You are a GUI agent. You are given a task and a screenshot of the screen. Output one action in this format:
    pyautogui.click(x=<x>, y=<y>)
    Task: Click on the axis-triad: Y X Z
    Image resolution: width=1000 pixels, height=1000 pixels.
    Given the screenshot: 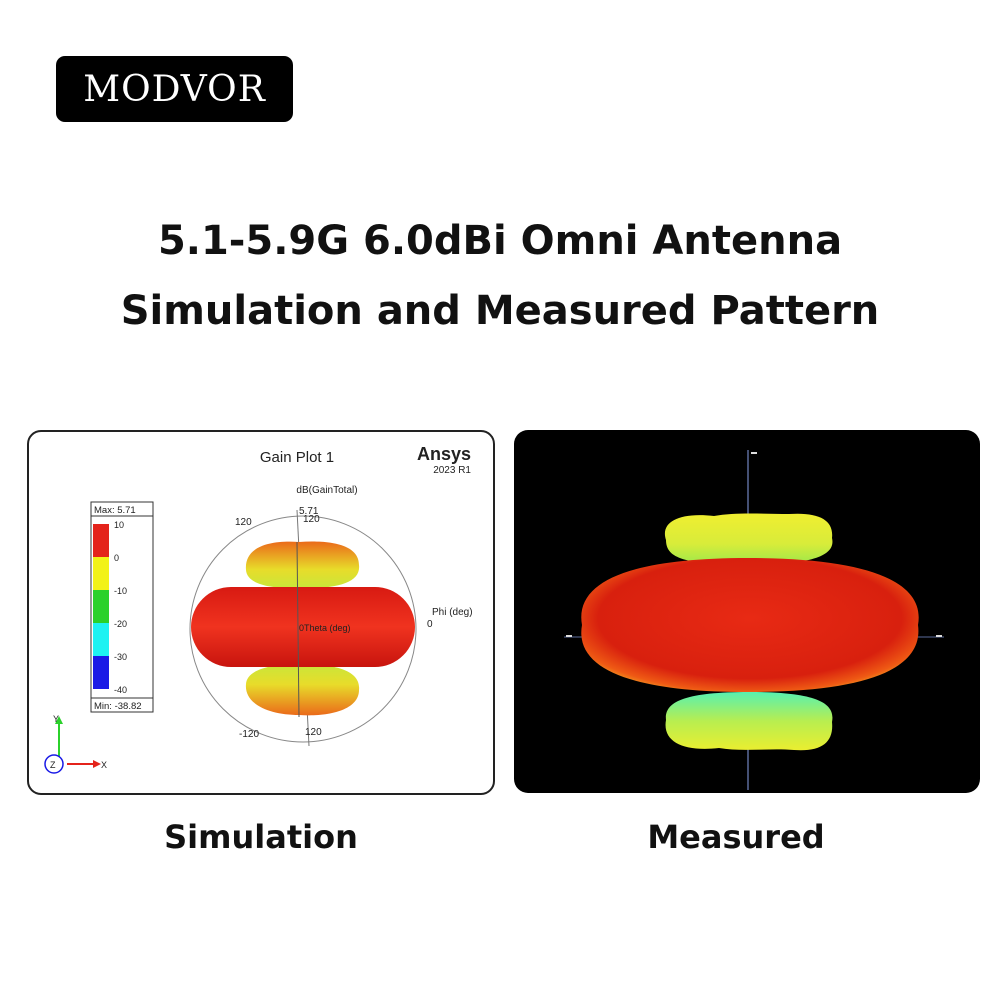 What is the action you would take?
    pyautogui.click(x=75, y=744)
    